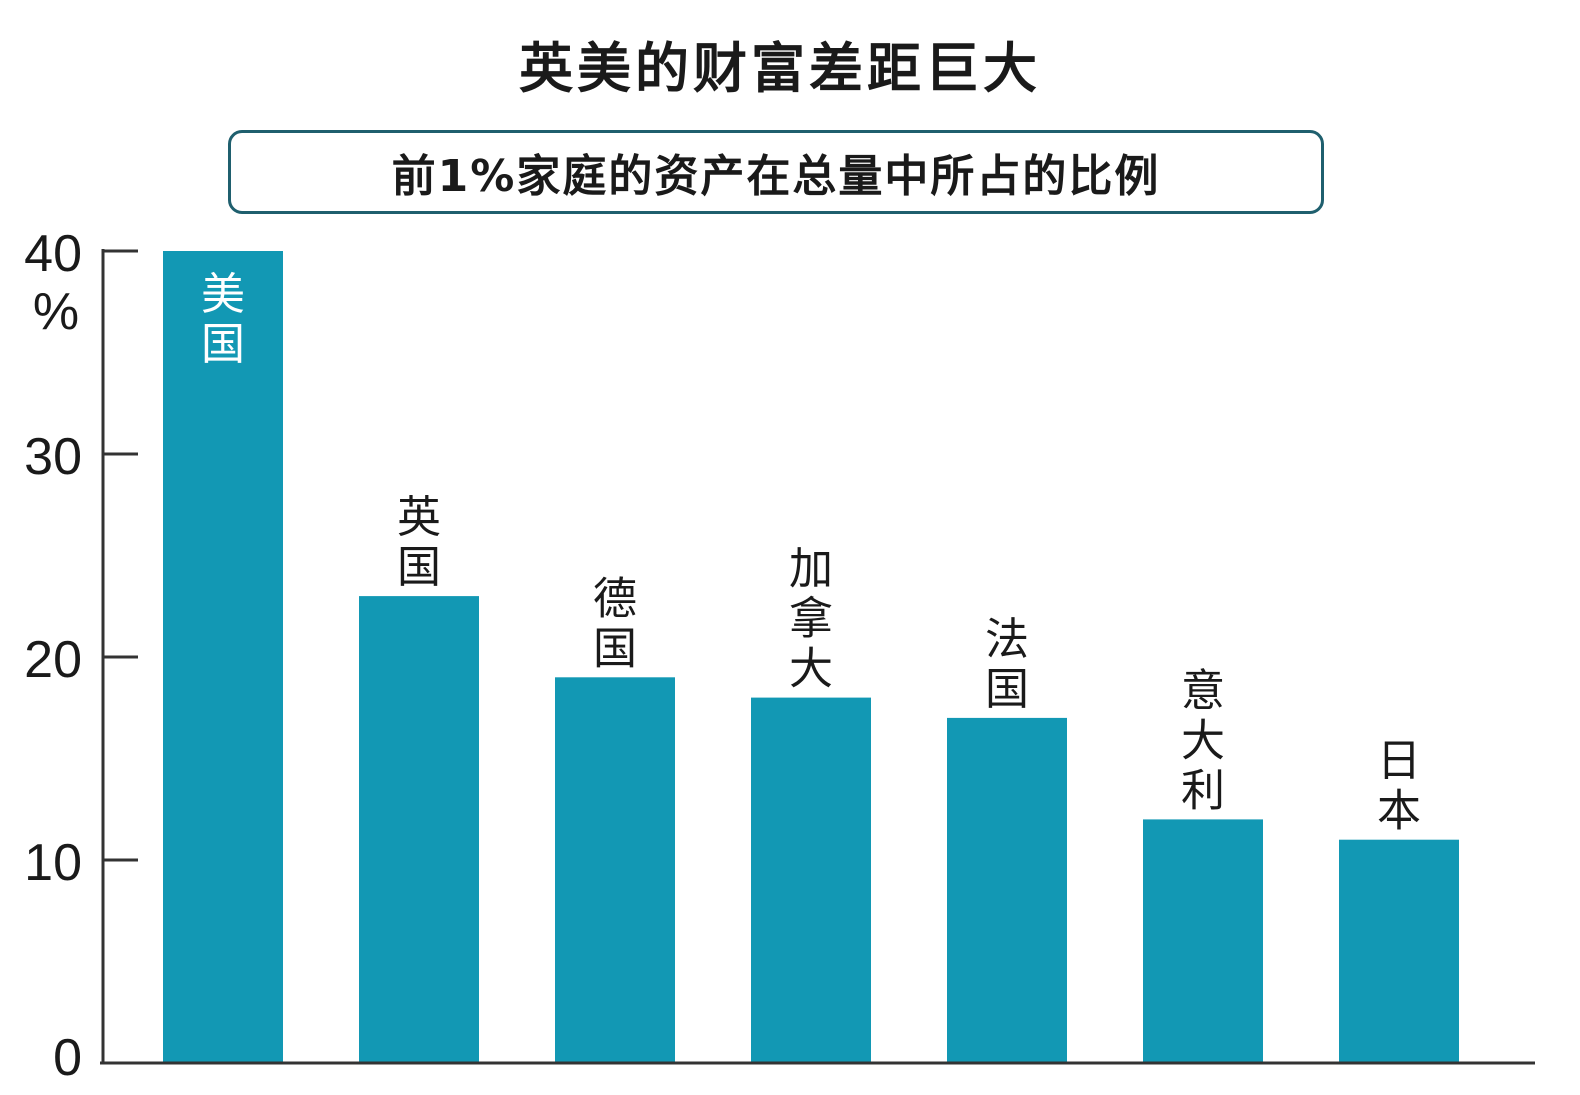 The width and height of the screenshot is (1580, 1095). I want to click on y-axis: 0 10 20 30 40%, so click(81, 656).